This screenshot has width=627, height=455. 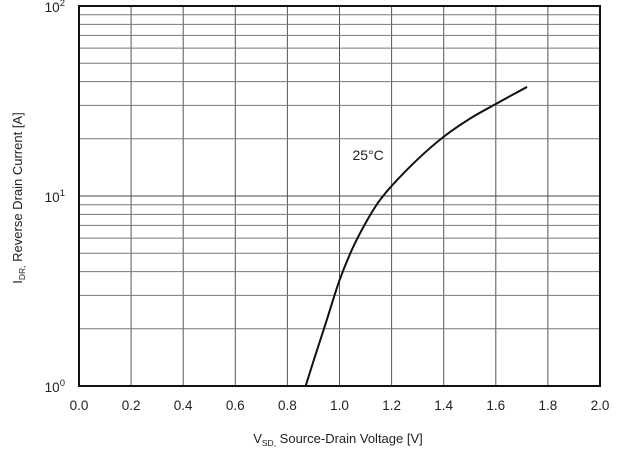 What do you see at coordinates (338, 439) in the screenshot?
I see `x-axis-label: VSD, Source-Drain Voltage [V]` at bounding box center [338, 439].